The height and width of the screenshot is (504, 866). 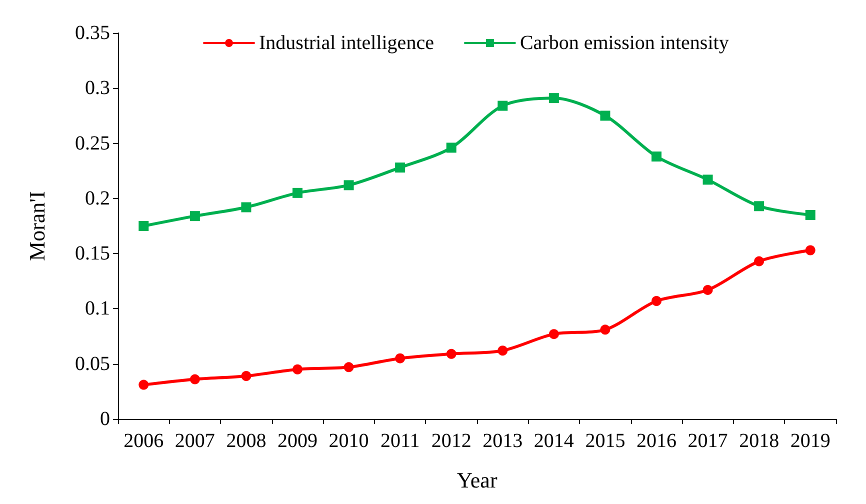 I want to click on x-tick-label: 2007, so click(x=194, y=441).